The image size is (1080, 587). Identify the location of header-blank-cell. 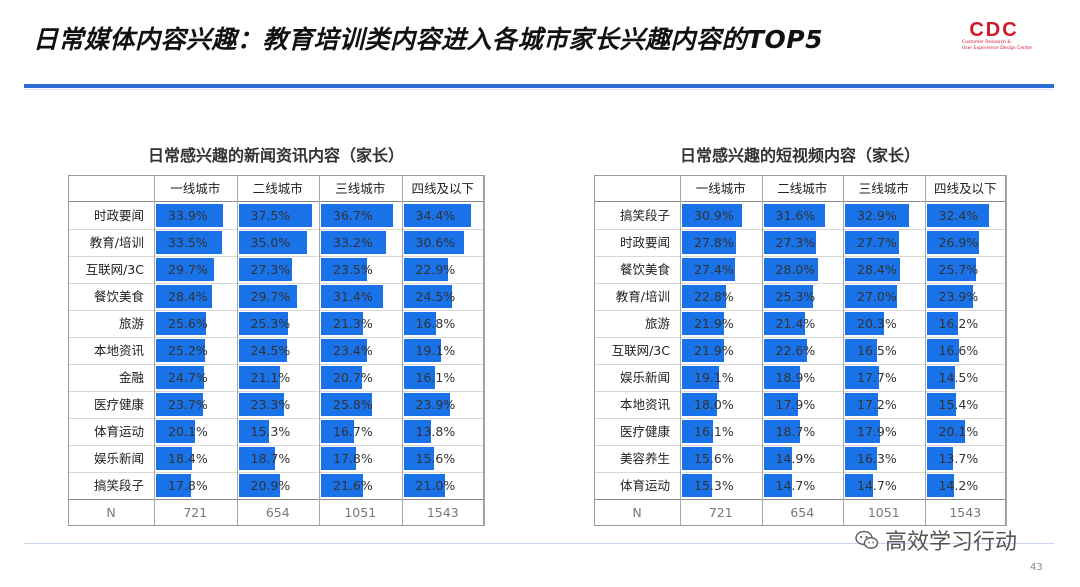
(111, 188).